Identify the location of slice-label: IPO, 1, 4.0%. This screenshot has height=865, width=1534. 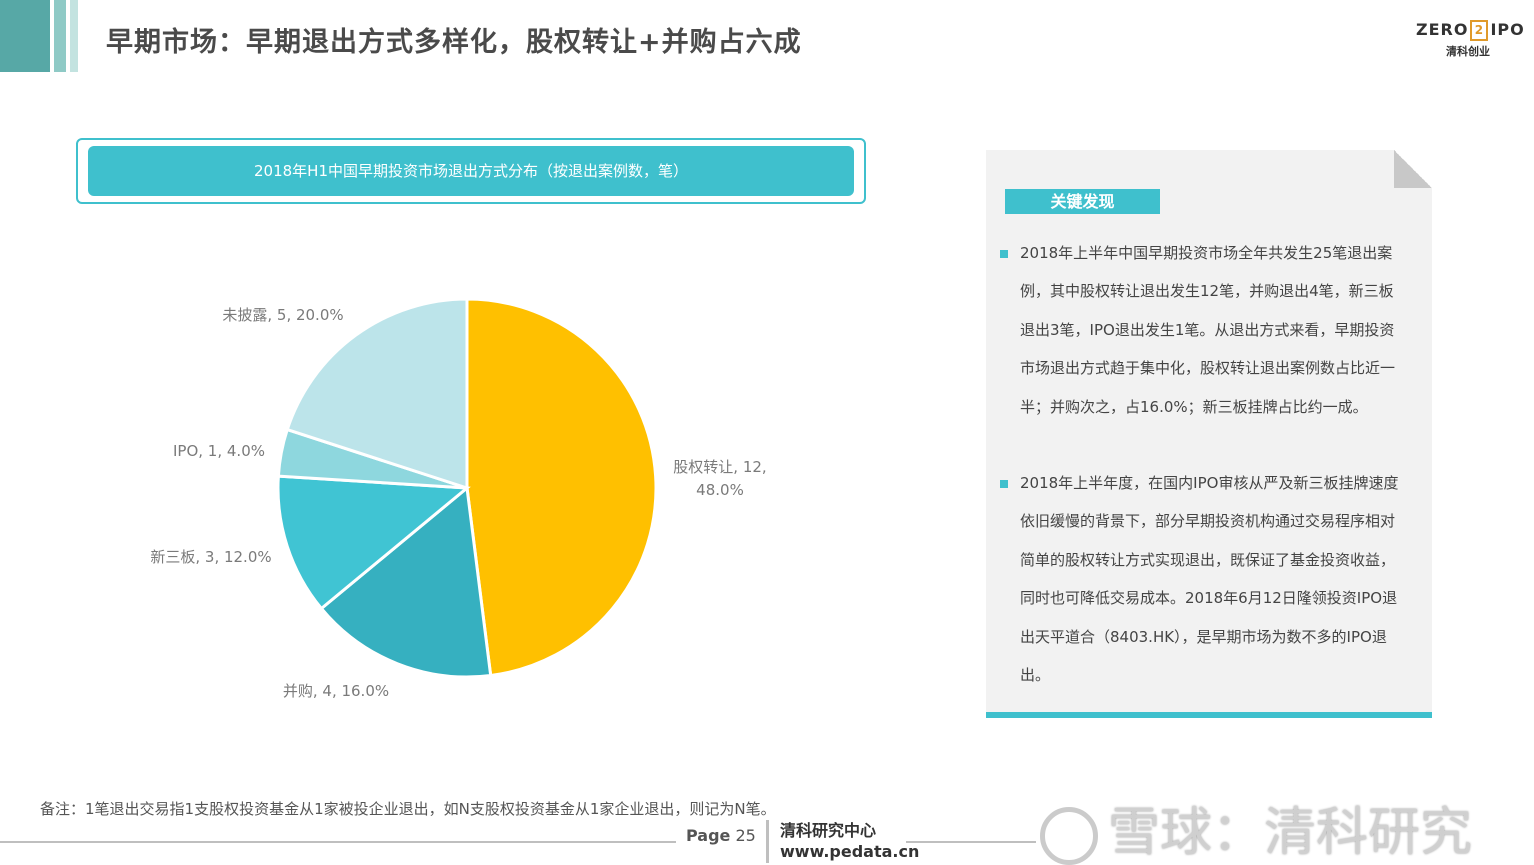
(219, 451).